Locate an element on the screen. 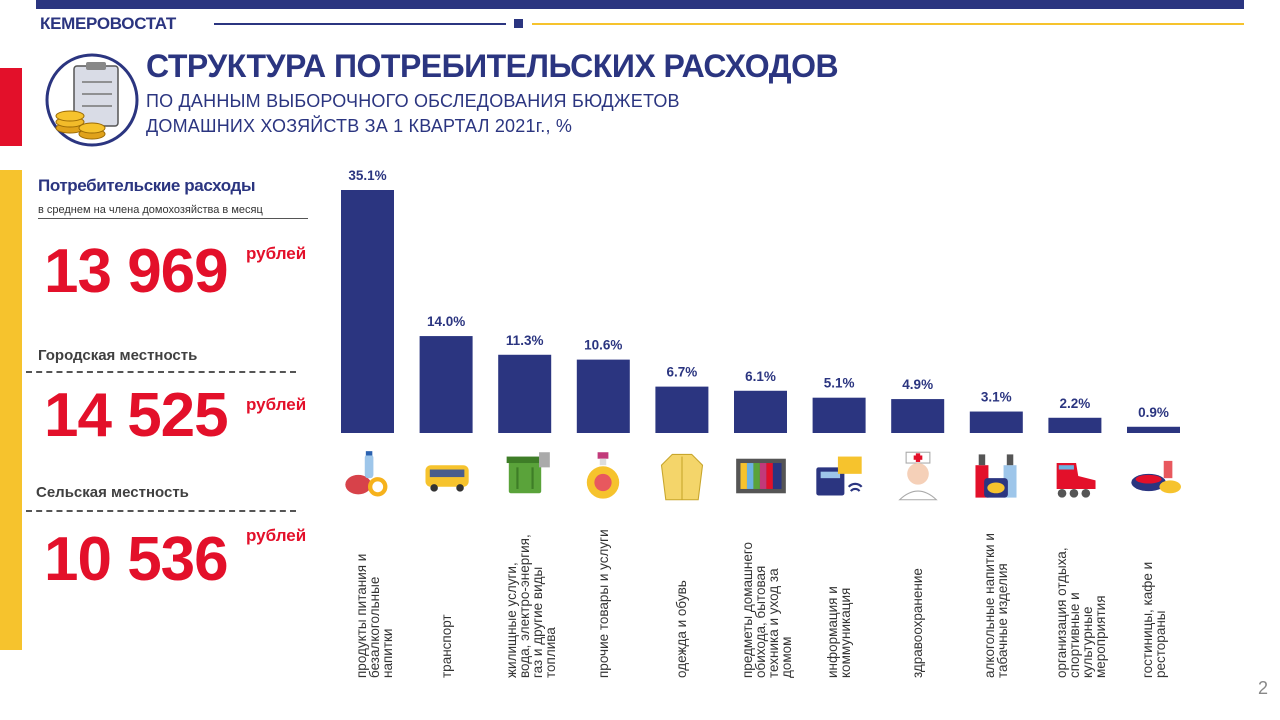  bar-value-label-9: 3.1% is located at coordinates (996, 397).